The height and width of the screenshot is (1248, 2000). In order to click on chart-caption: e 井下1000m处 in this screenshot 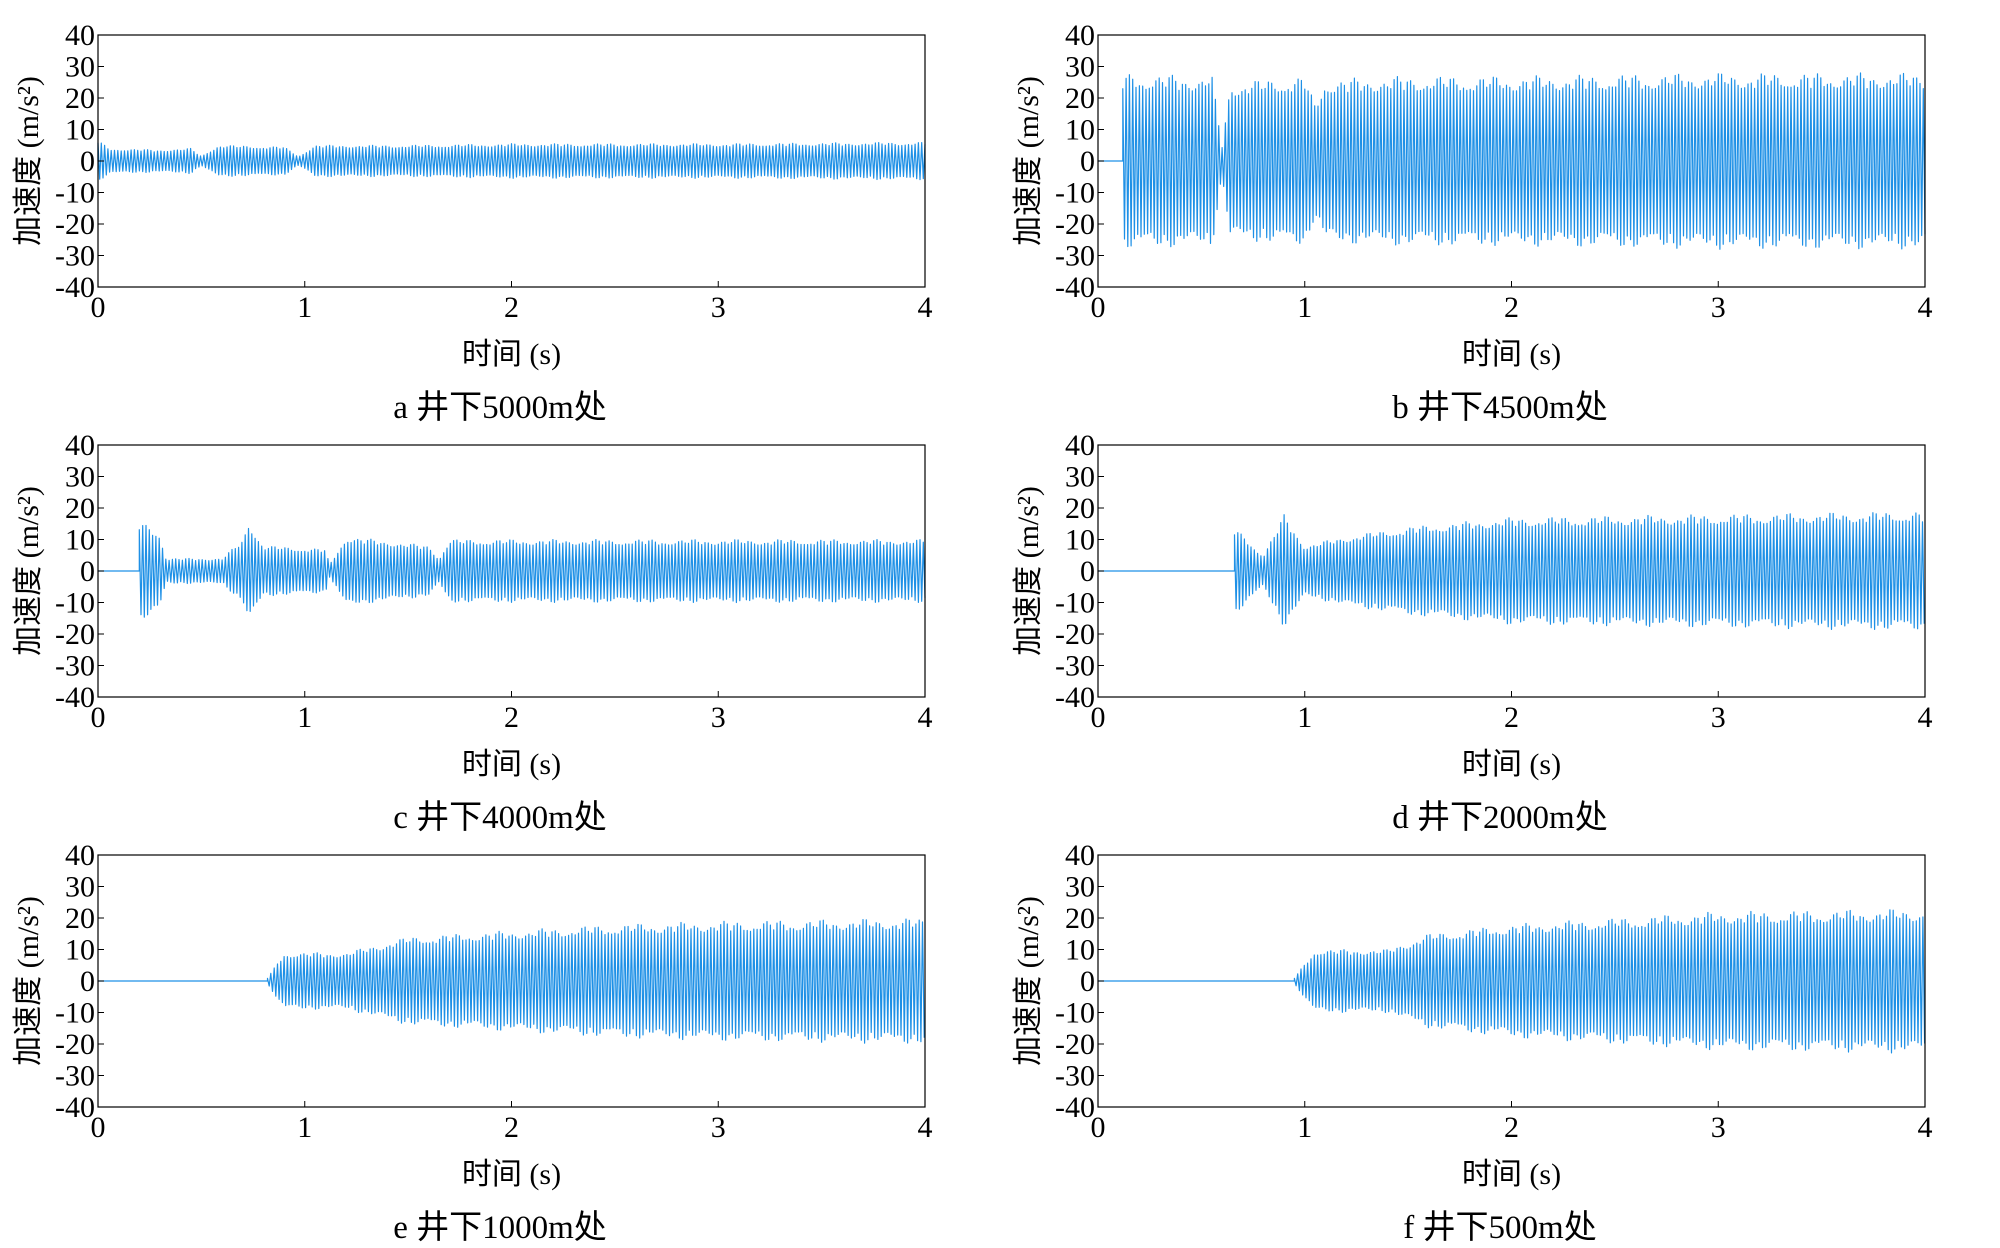, I will do `click(500, 1228)`.